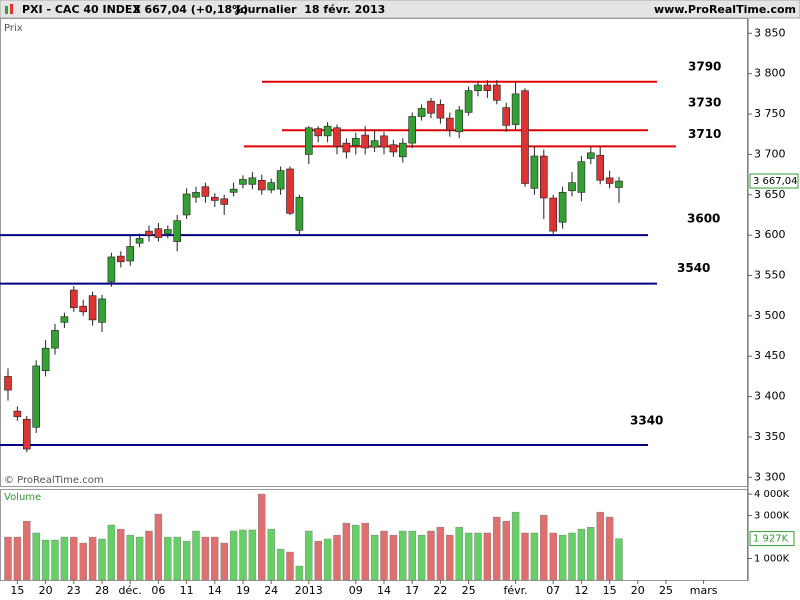  I want to click on y-tick-label: 1 000K, so click(772, 559).